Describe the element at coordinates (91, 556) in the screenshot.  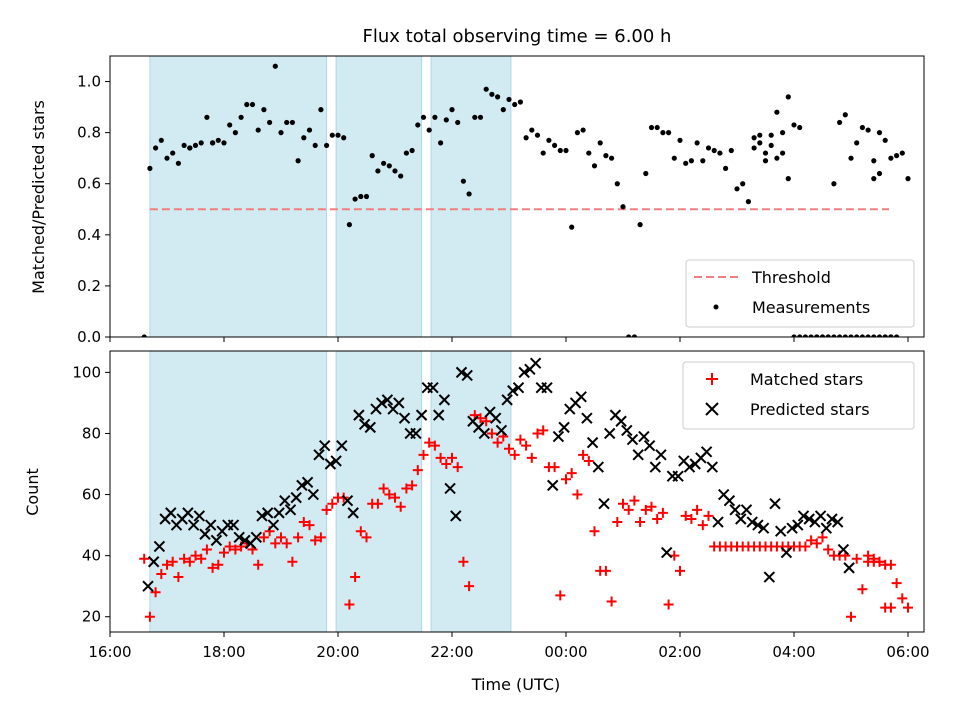
I see `y-tick-label: 40` at that location.